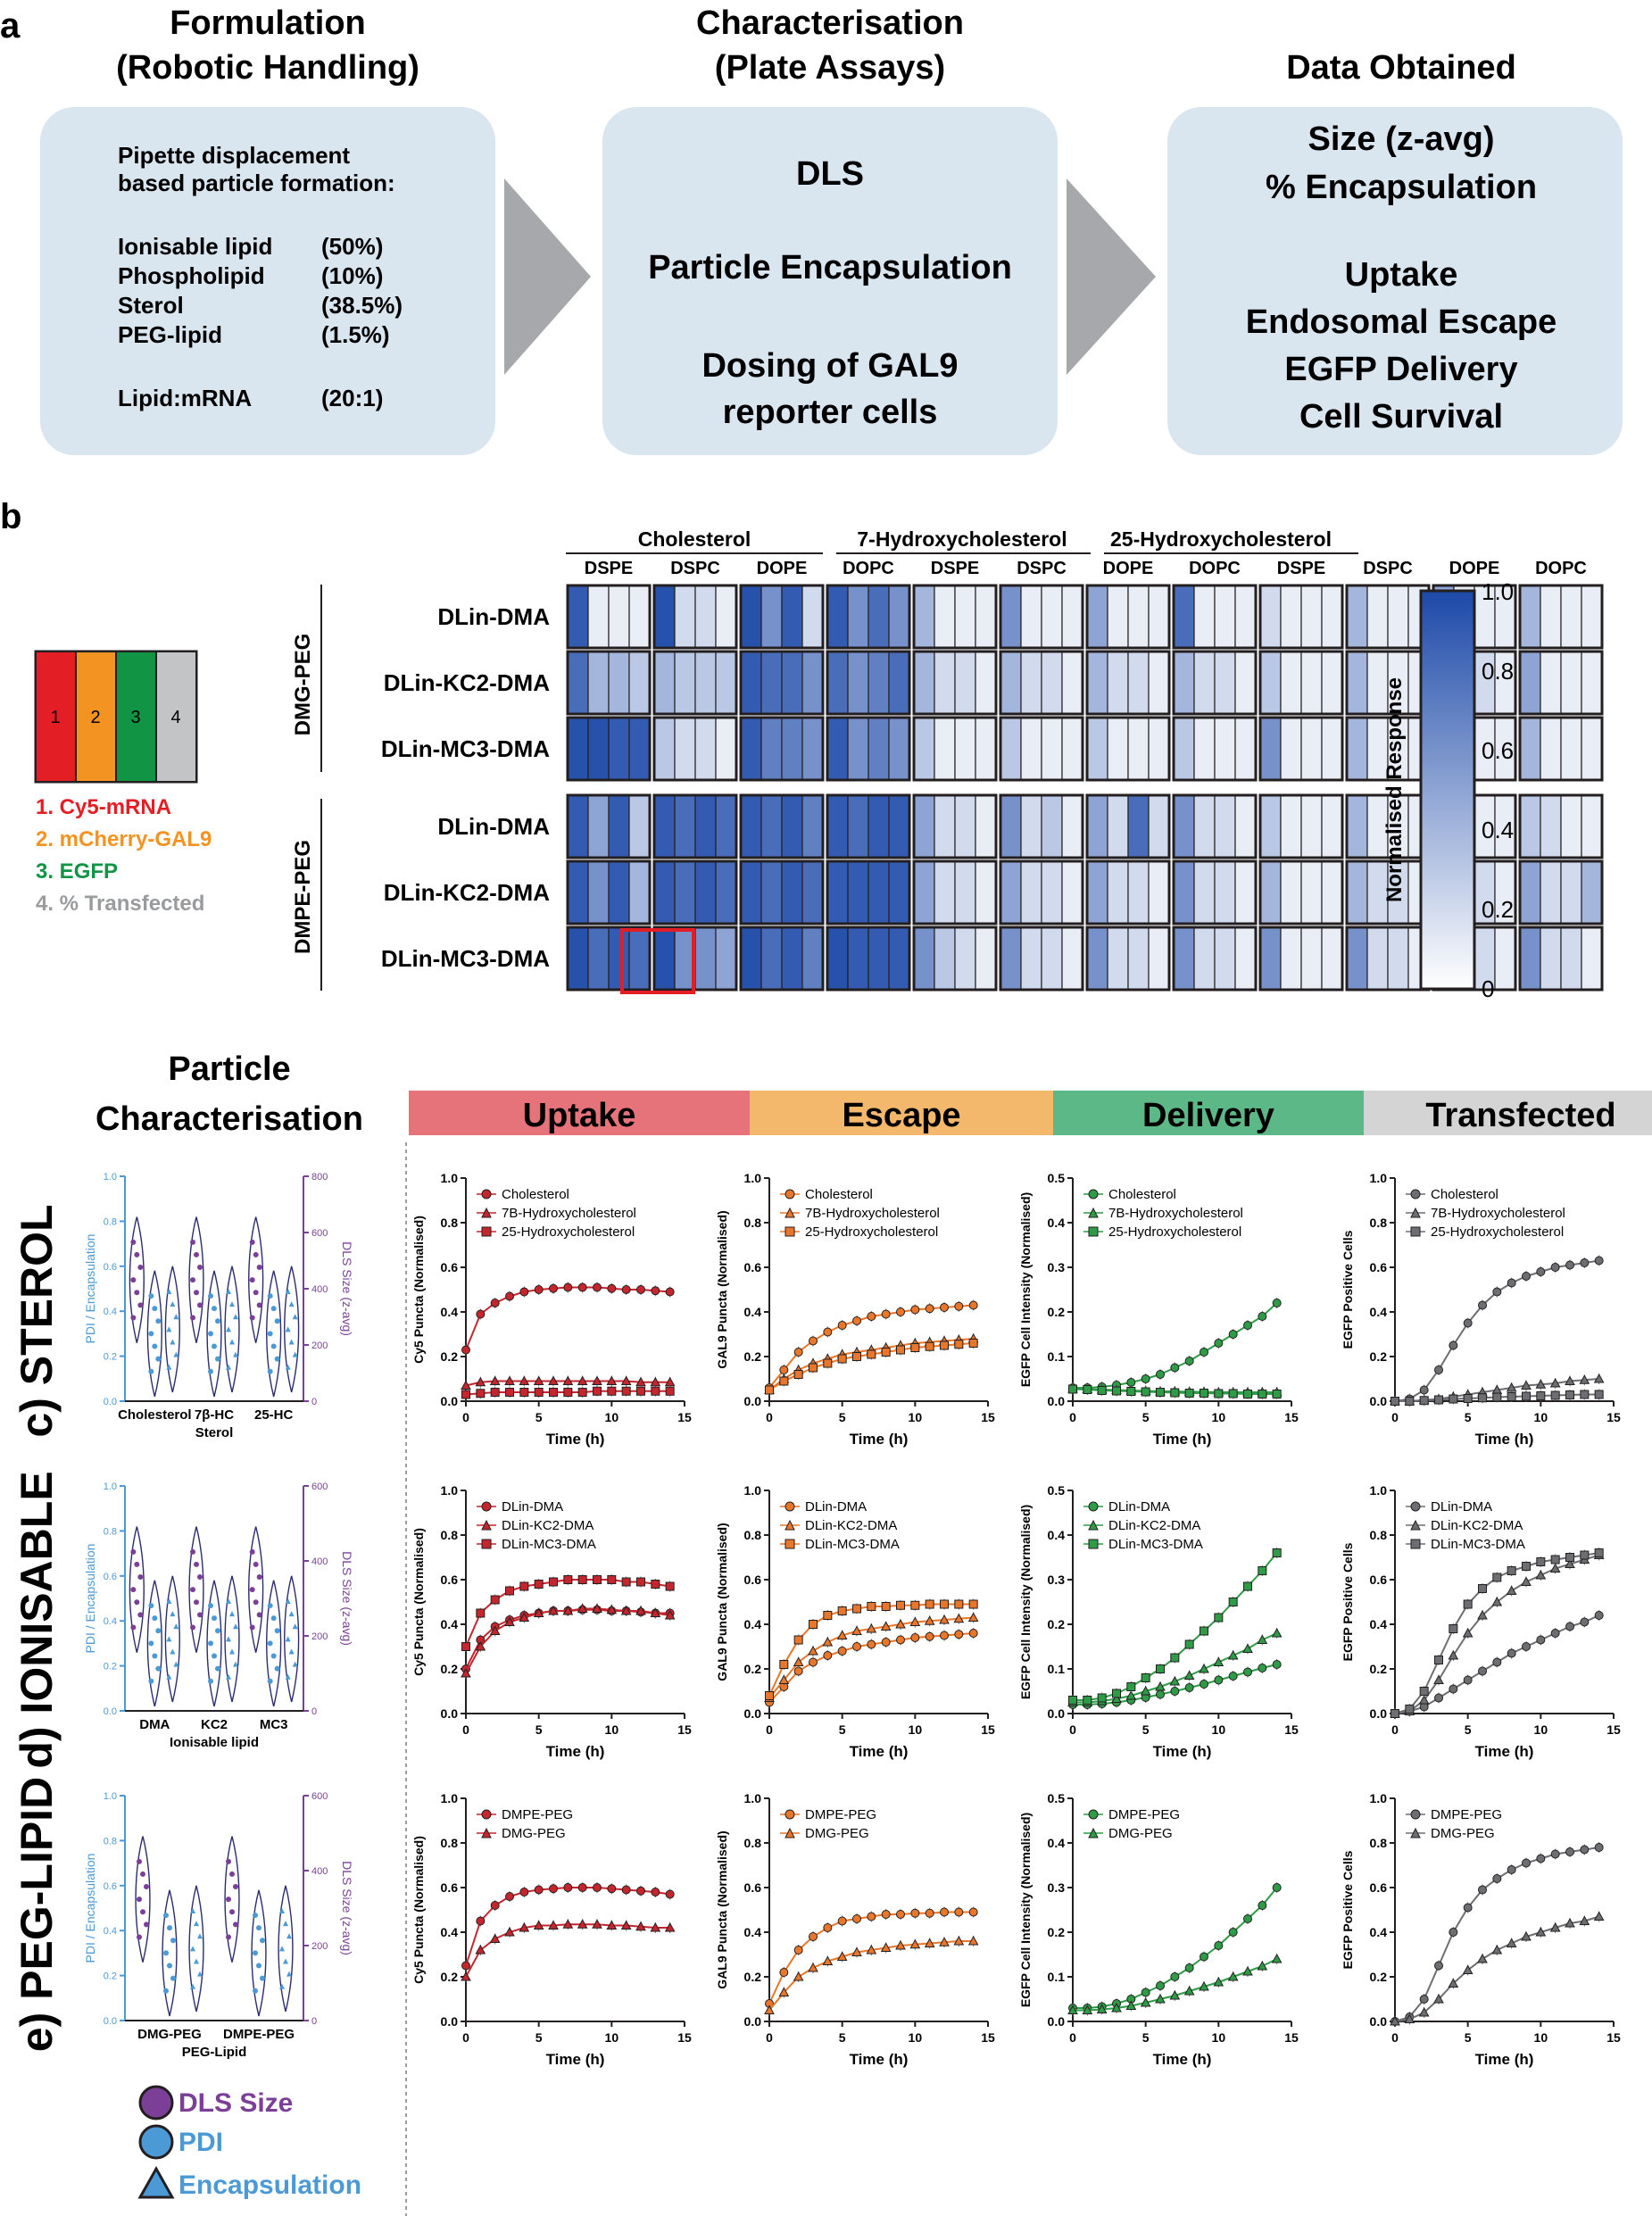  Describe the element at coordinates (494, 826) in the screenshot. I see `row-label-dmpe-dlin-dma: DLin-DMA` at that location.